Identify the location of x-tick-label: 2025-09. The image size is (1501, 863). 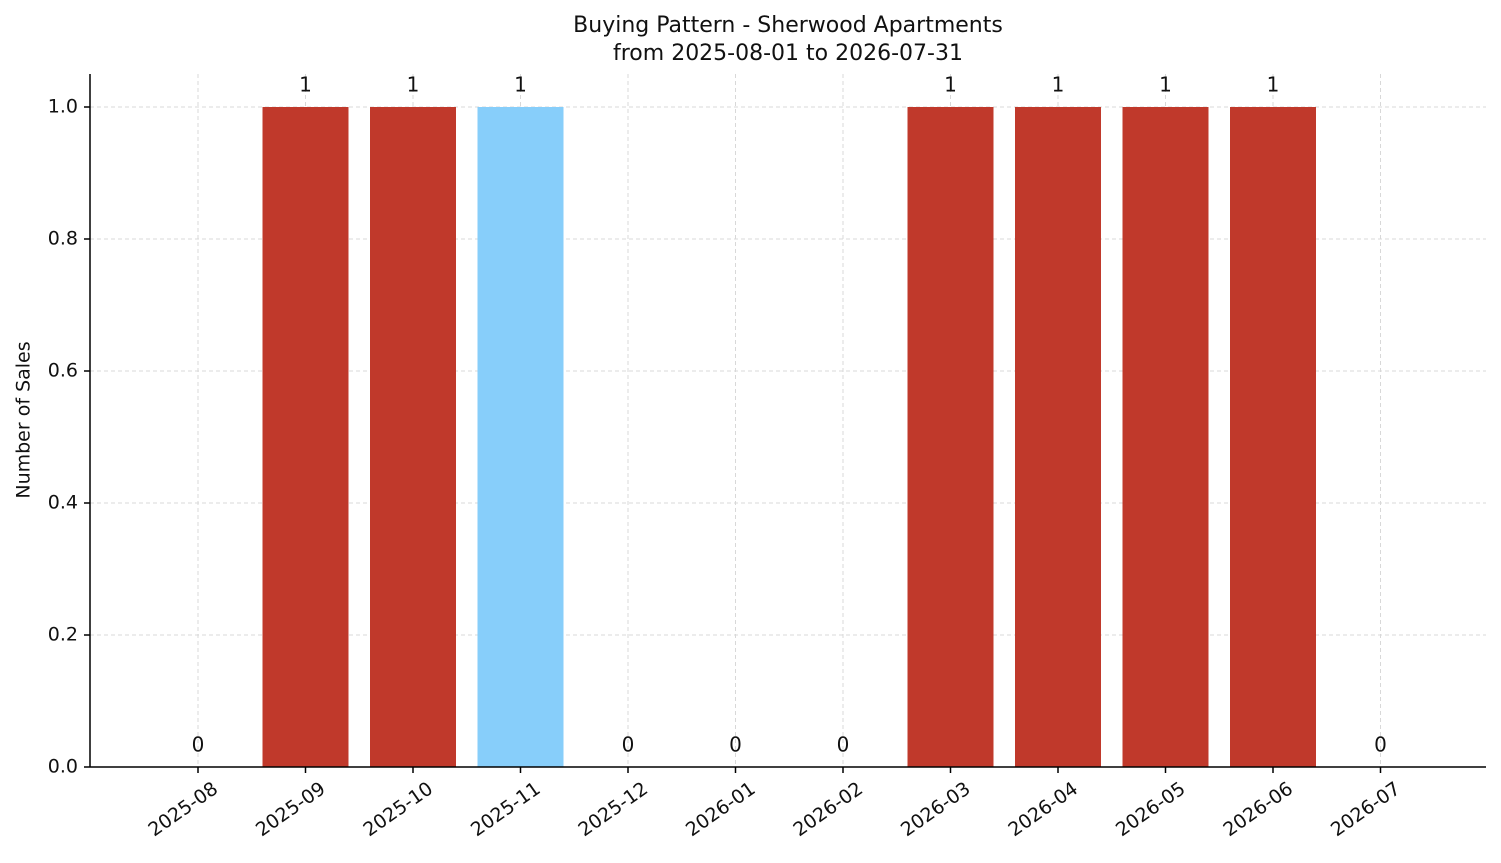
(291, 810).